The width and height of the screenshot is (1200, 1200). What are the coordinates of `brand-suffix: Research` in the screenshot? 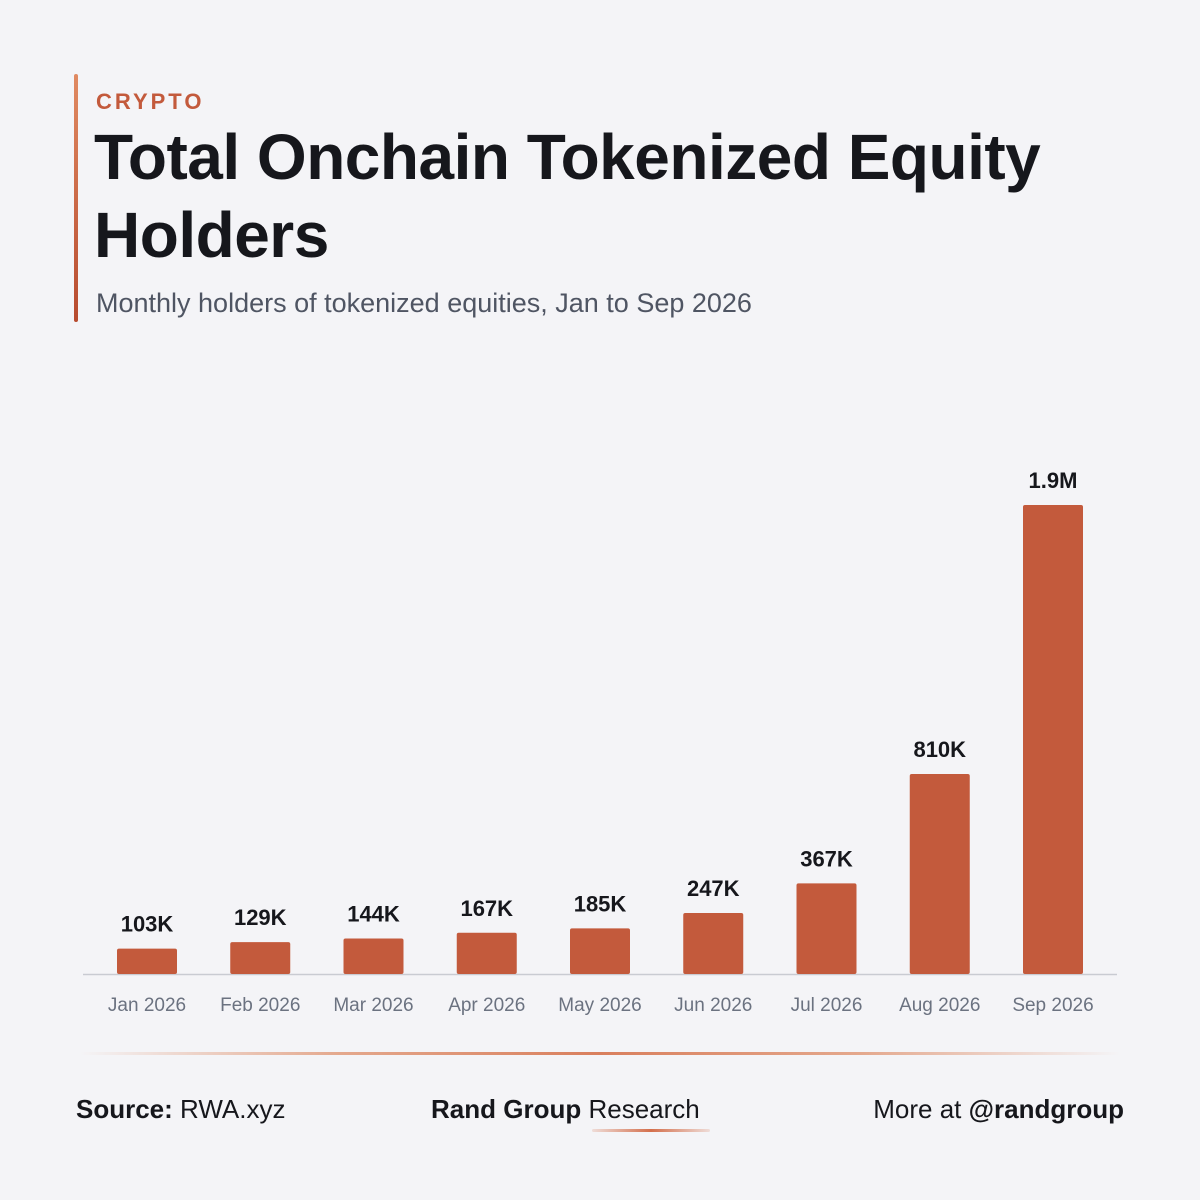 It's located at (644, 1109).